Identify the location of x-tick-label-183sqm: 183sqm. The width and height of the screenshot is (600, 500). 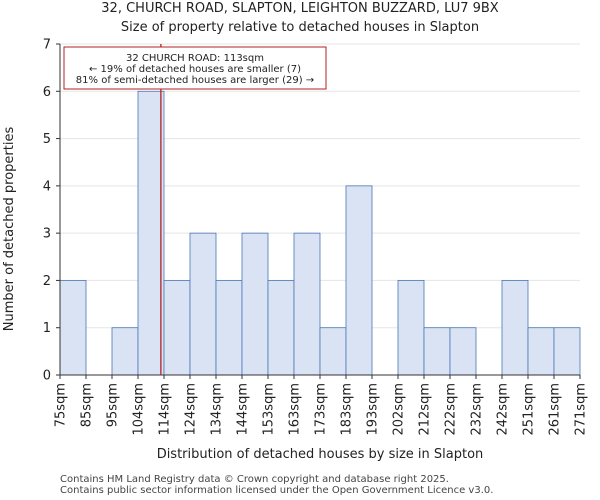
(347, 409).